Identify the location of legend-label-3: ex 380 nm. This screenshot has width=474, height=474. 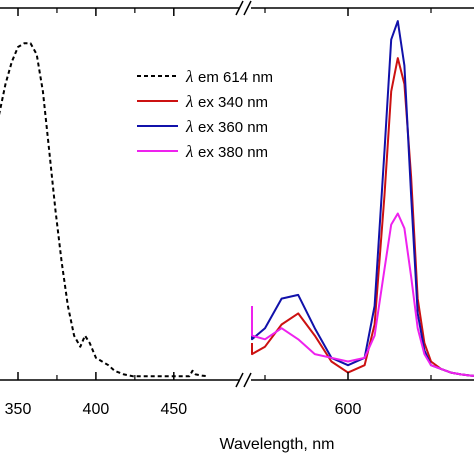
(233, 152).